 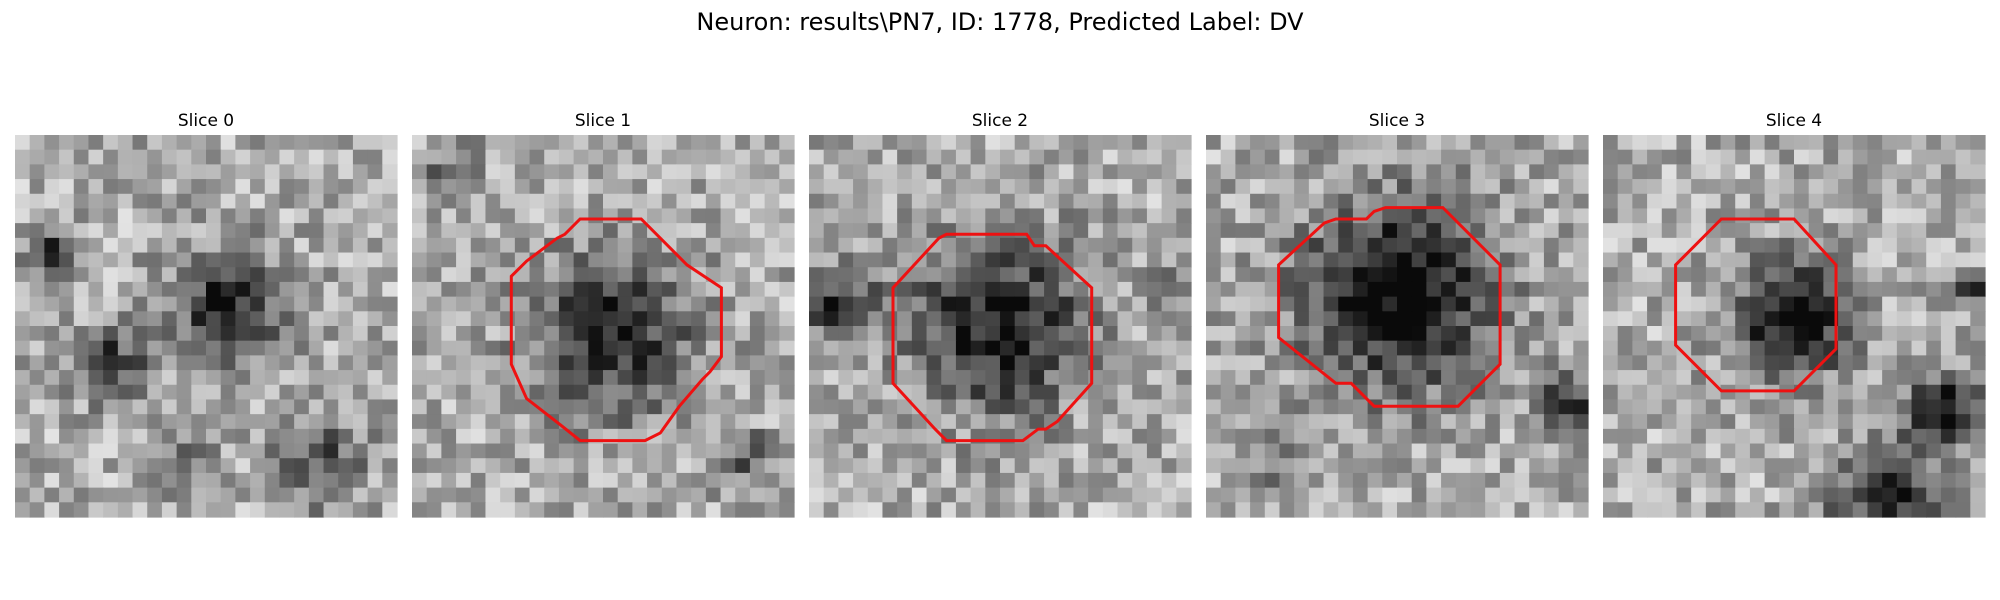 What do you see at coordinates (1794, 121) in the screenshot?
I see `slice-title: Slice 4` at bounding box center [1794, 121].